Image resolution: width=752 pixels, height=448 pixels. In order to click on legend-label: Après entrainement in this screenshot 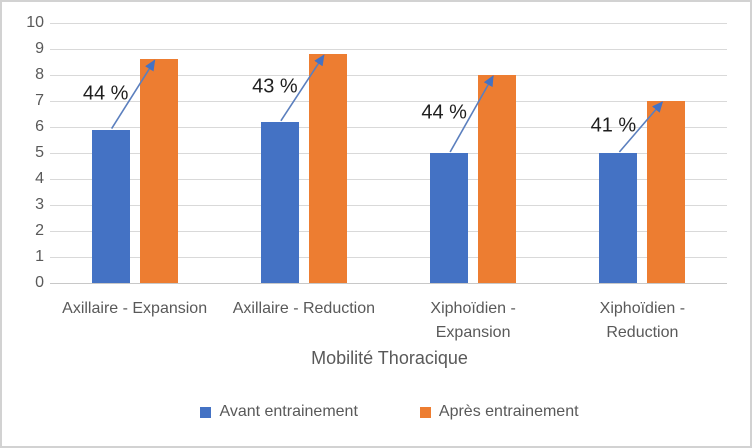, I will do `click(508, 411)`.